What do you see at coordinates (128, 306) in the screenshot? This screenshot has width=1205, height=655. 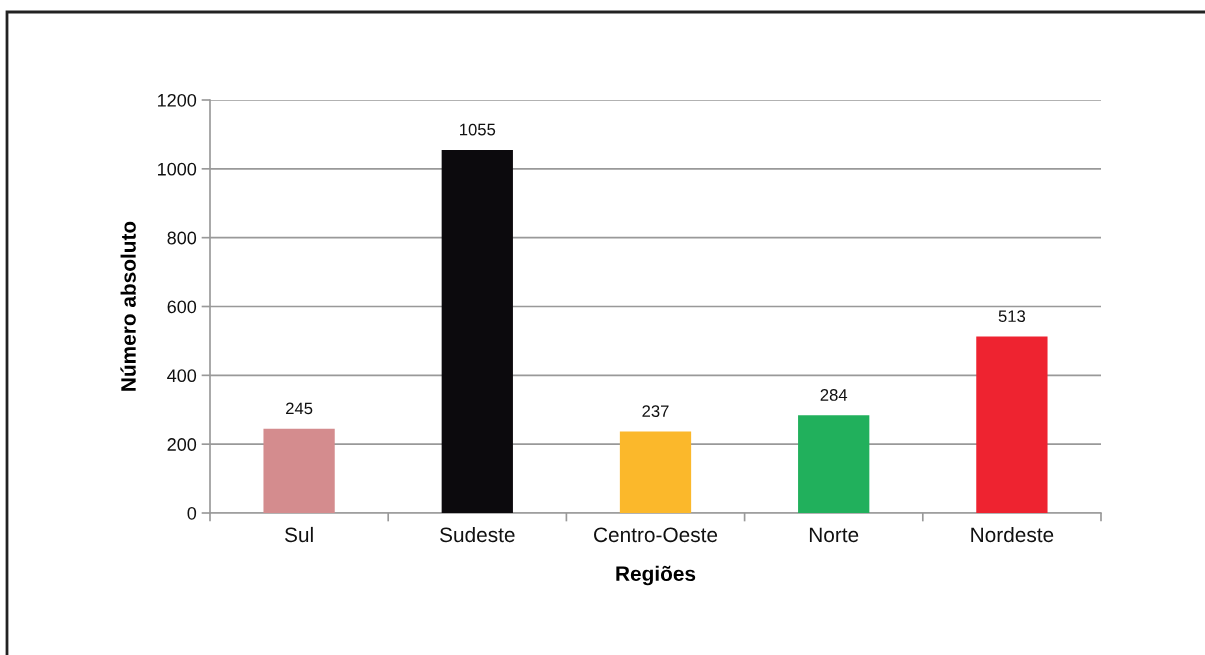 I see `y-axis-title: Número absoluto` at bounding box center [128, 306].